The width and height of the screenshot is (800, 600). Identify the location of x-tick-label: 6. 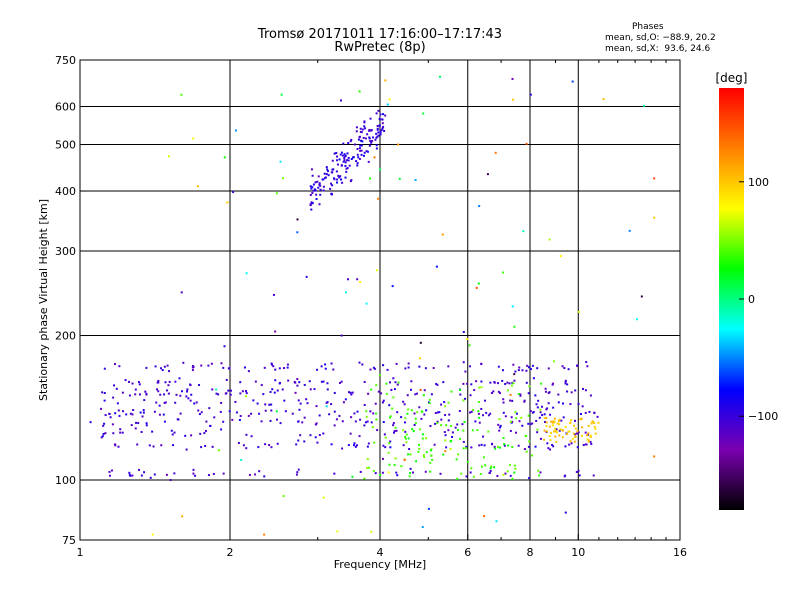
(467, 552).